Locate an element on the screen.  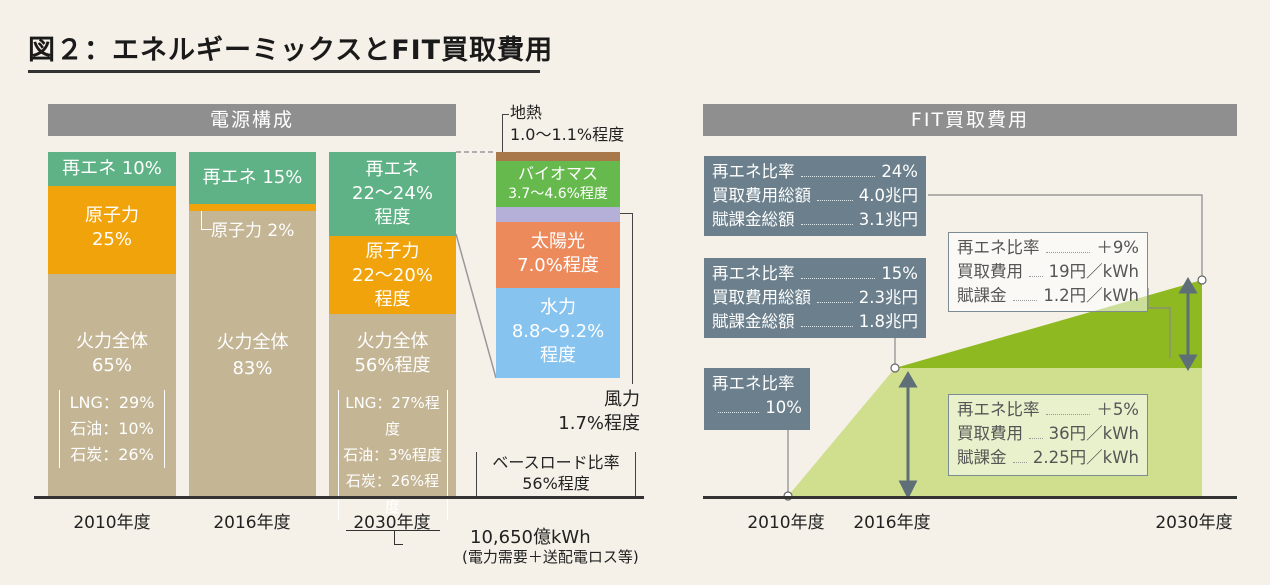
bar-2030-lng: LNG：27%程度 is located at coordinates (392, 416).